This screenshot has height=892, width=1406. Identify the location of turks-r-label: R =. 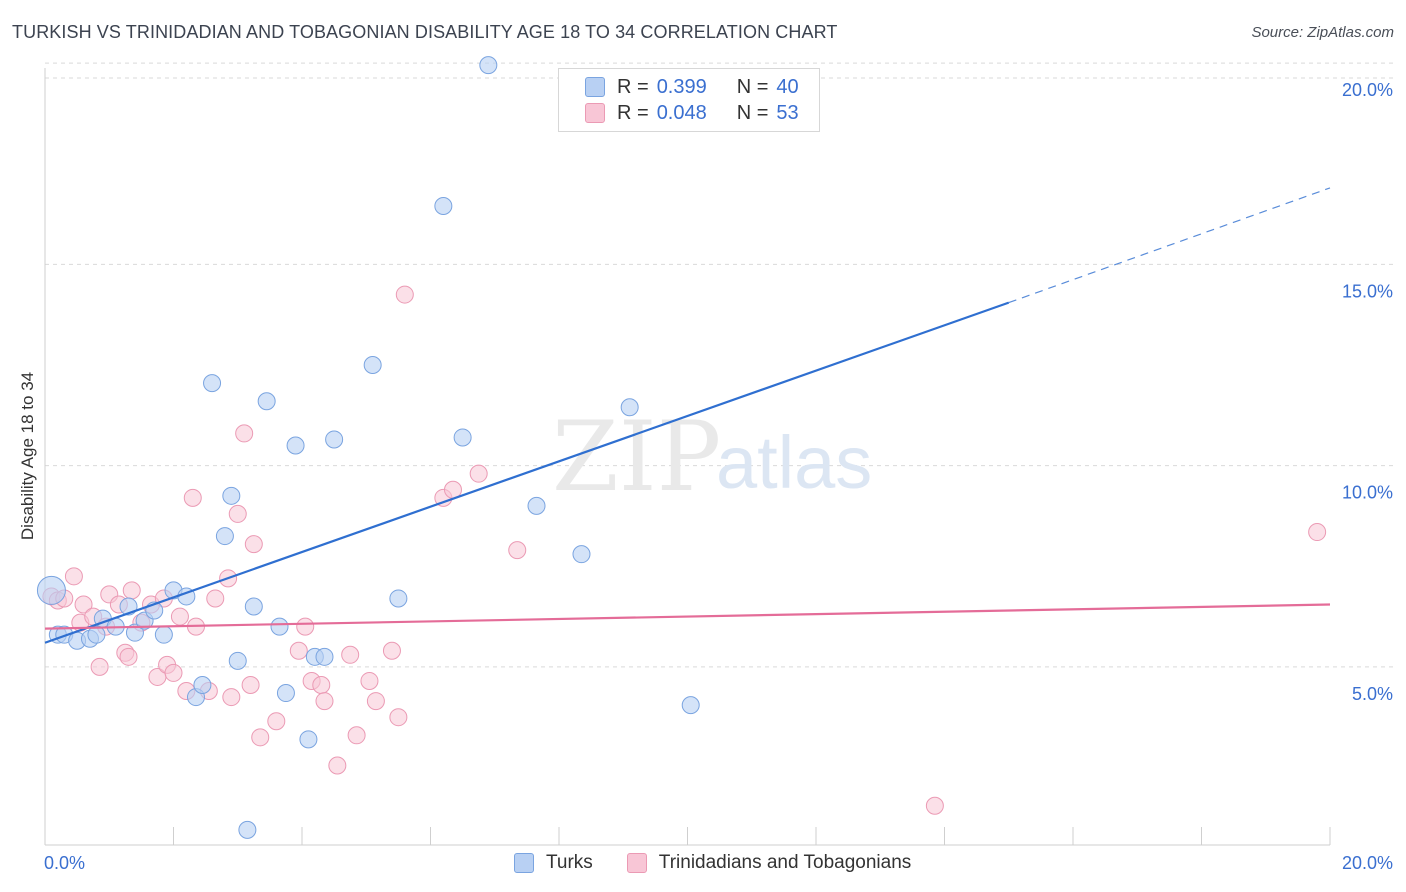
(633, 86).